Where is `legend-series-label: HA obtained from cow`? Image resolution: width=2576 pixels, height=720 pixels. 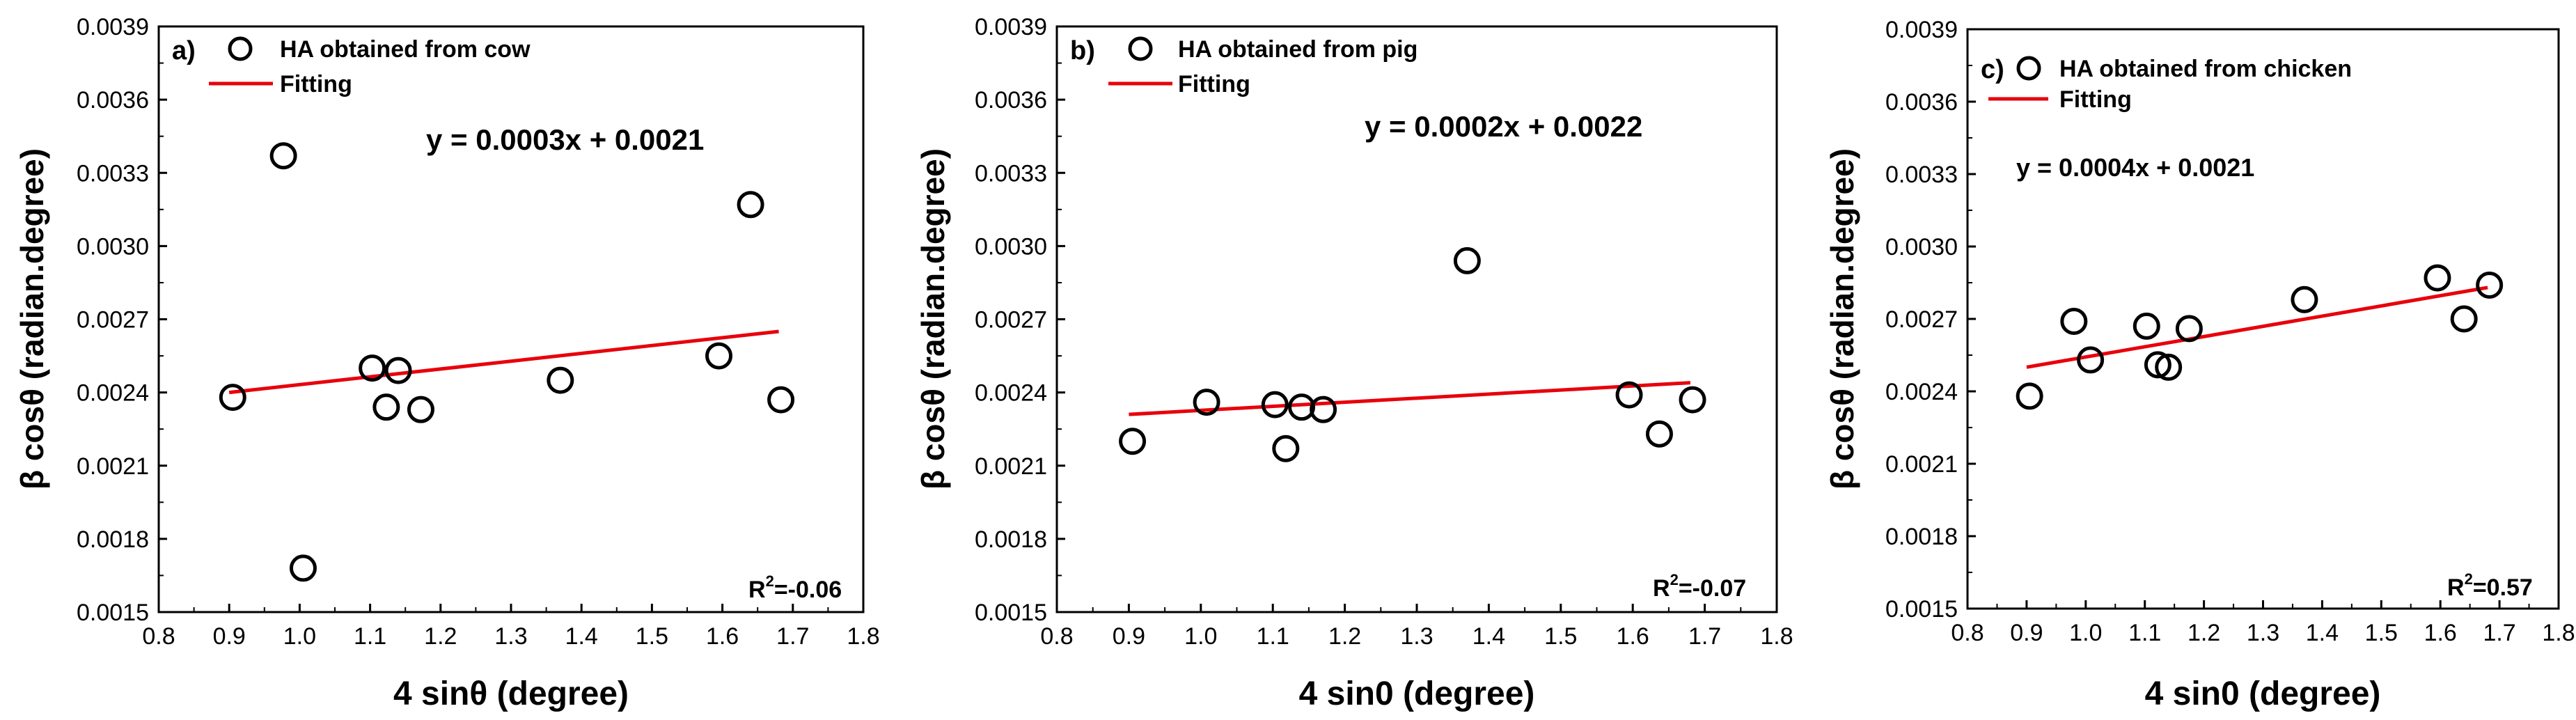
legend-series-label: HA obtained from cow is located at coordinates (405, 50).